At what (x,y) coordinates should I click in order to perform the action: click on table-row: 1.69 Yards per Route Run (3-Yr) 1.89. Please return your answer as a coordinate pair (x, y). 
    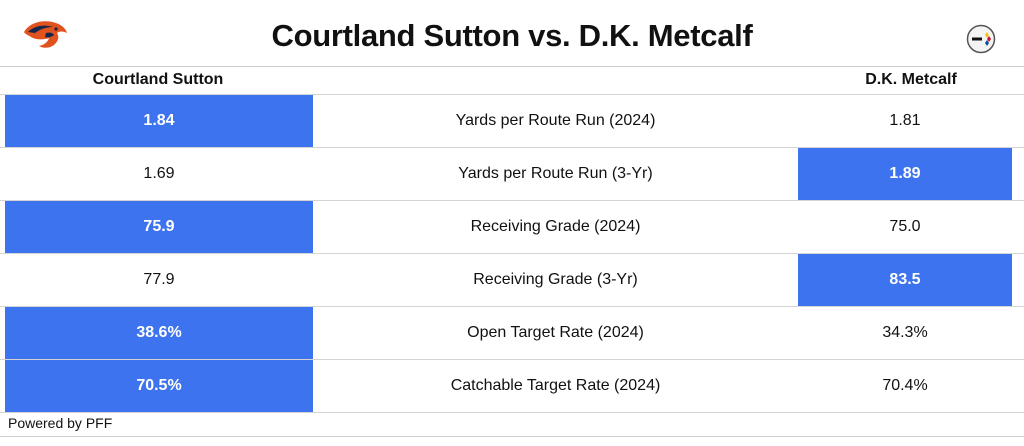
    Looking at the image, I should click on (512, 174).